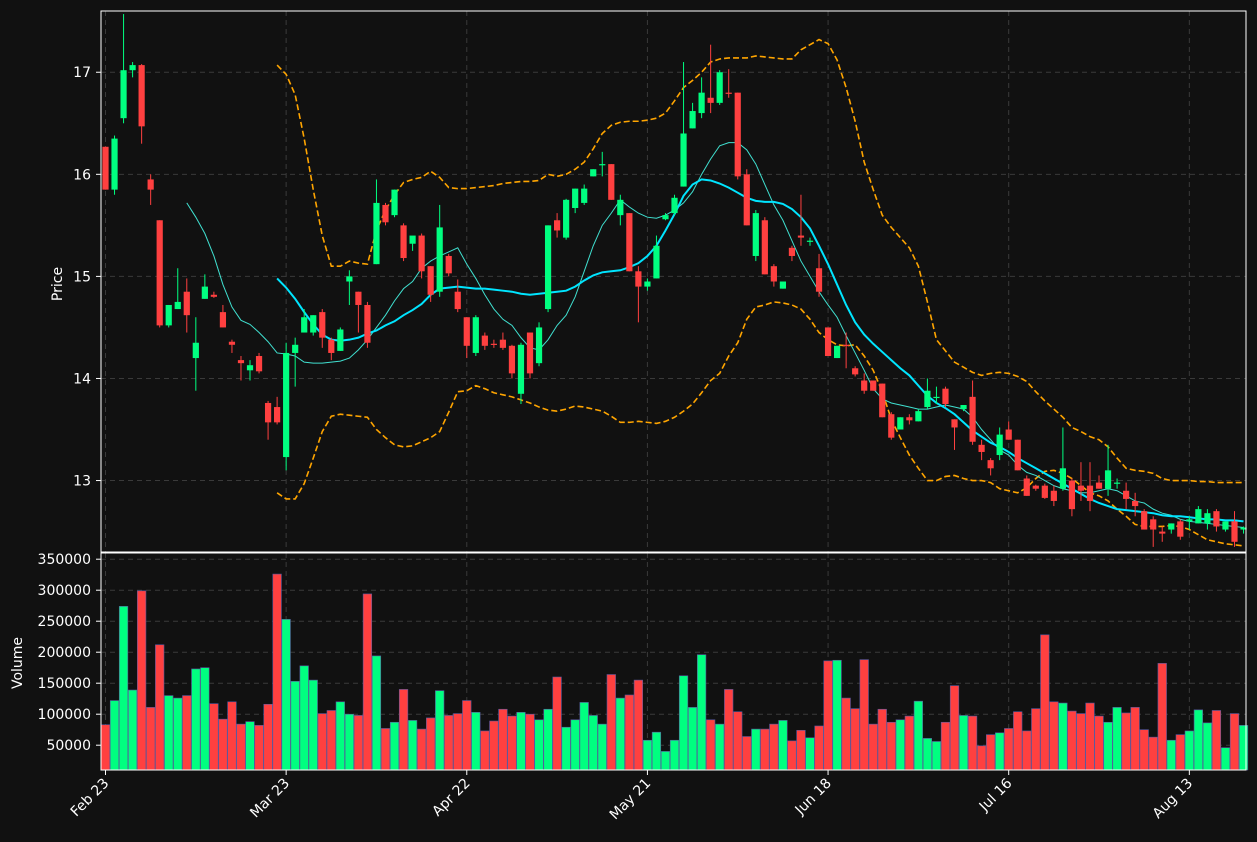 This screenshot has height=842, width=1257. Describe the element at coordinates (82, 73) in the screenshot. I see `price-tick-label: 17` at that location.